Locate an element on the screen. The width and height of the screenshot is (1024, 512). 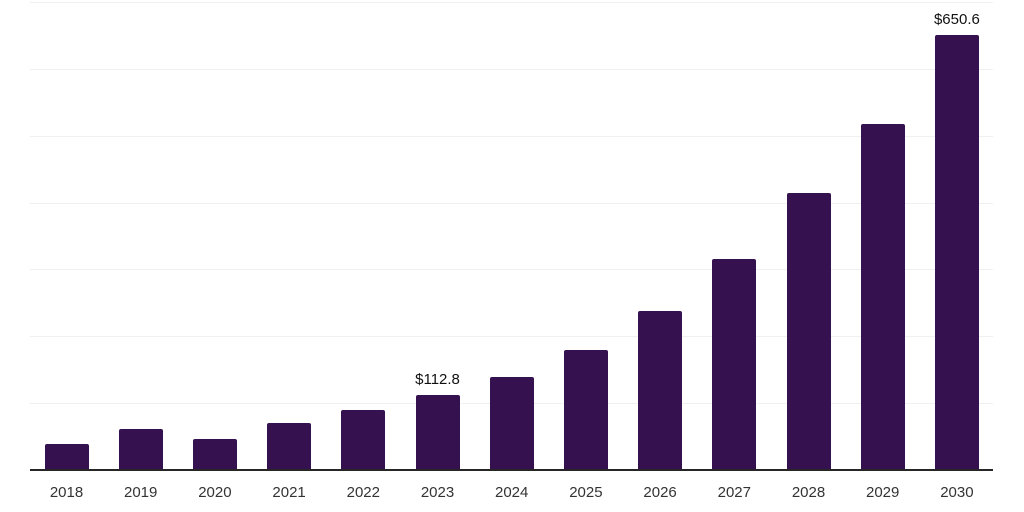
x-tick-label-2030: 2030 is located at coordinates (957, 492).